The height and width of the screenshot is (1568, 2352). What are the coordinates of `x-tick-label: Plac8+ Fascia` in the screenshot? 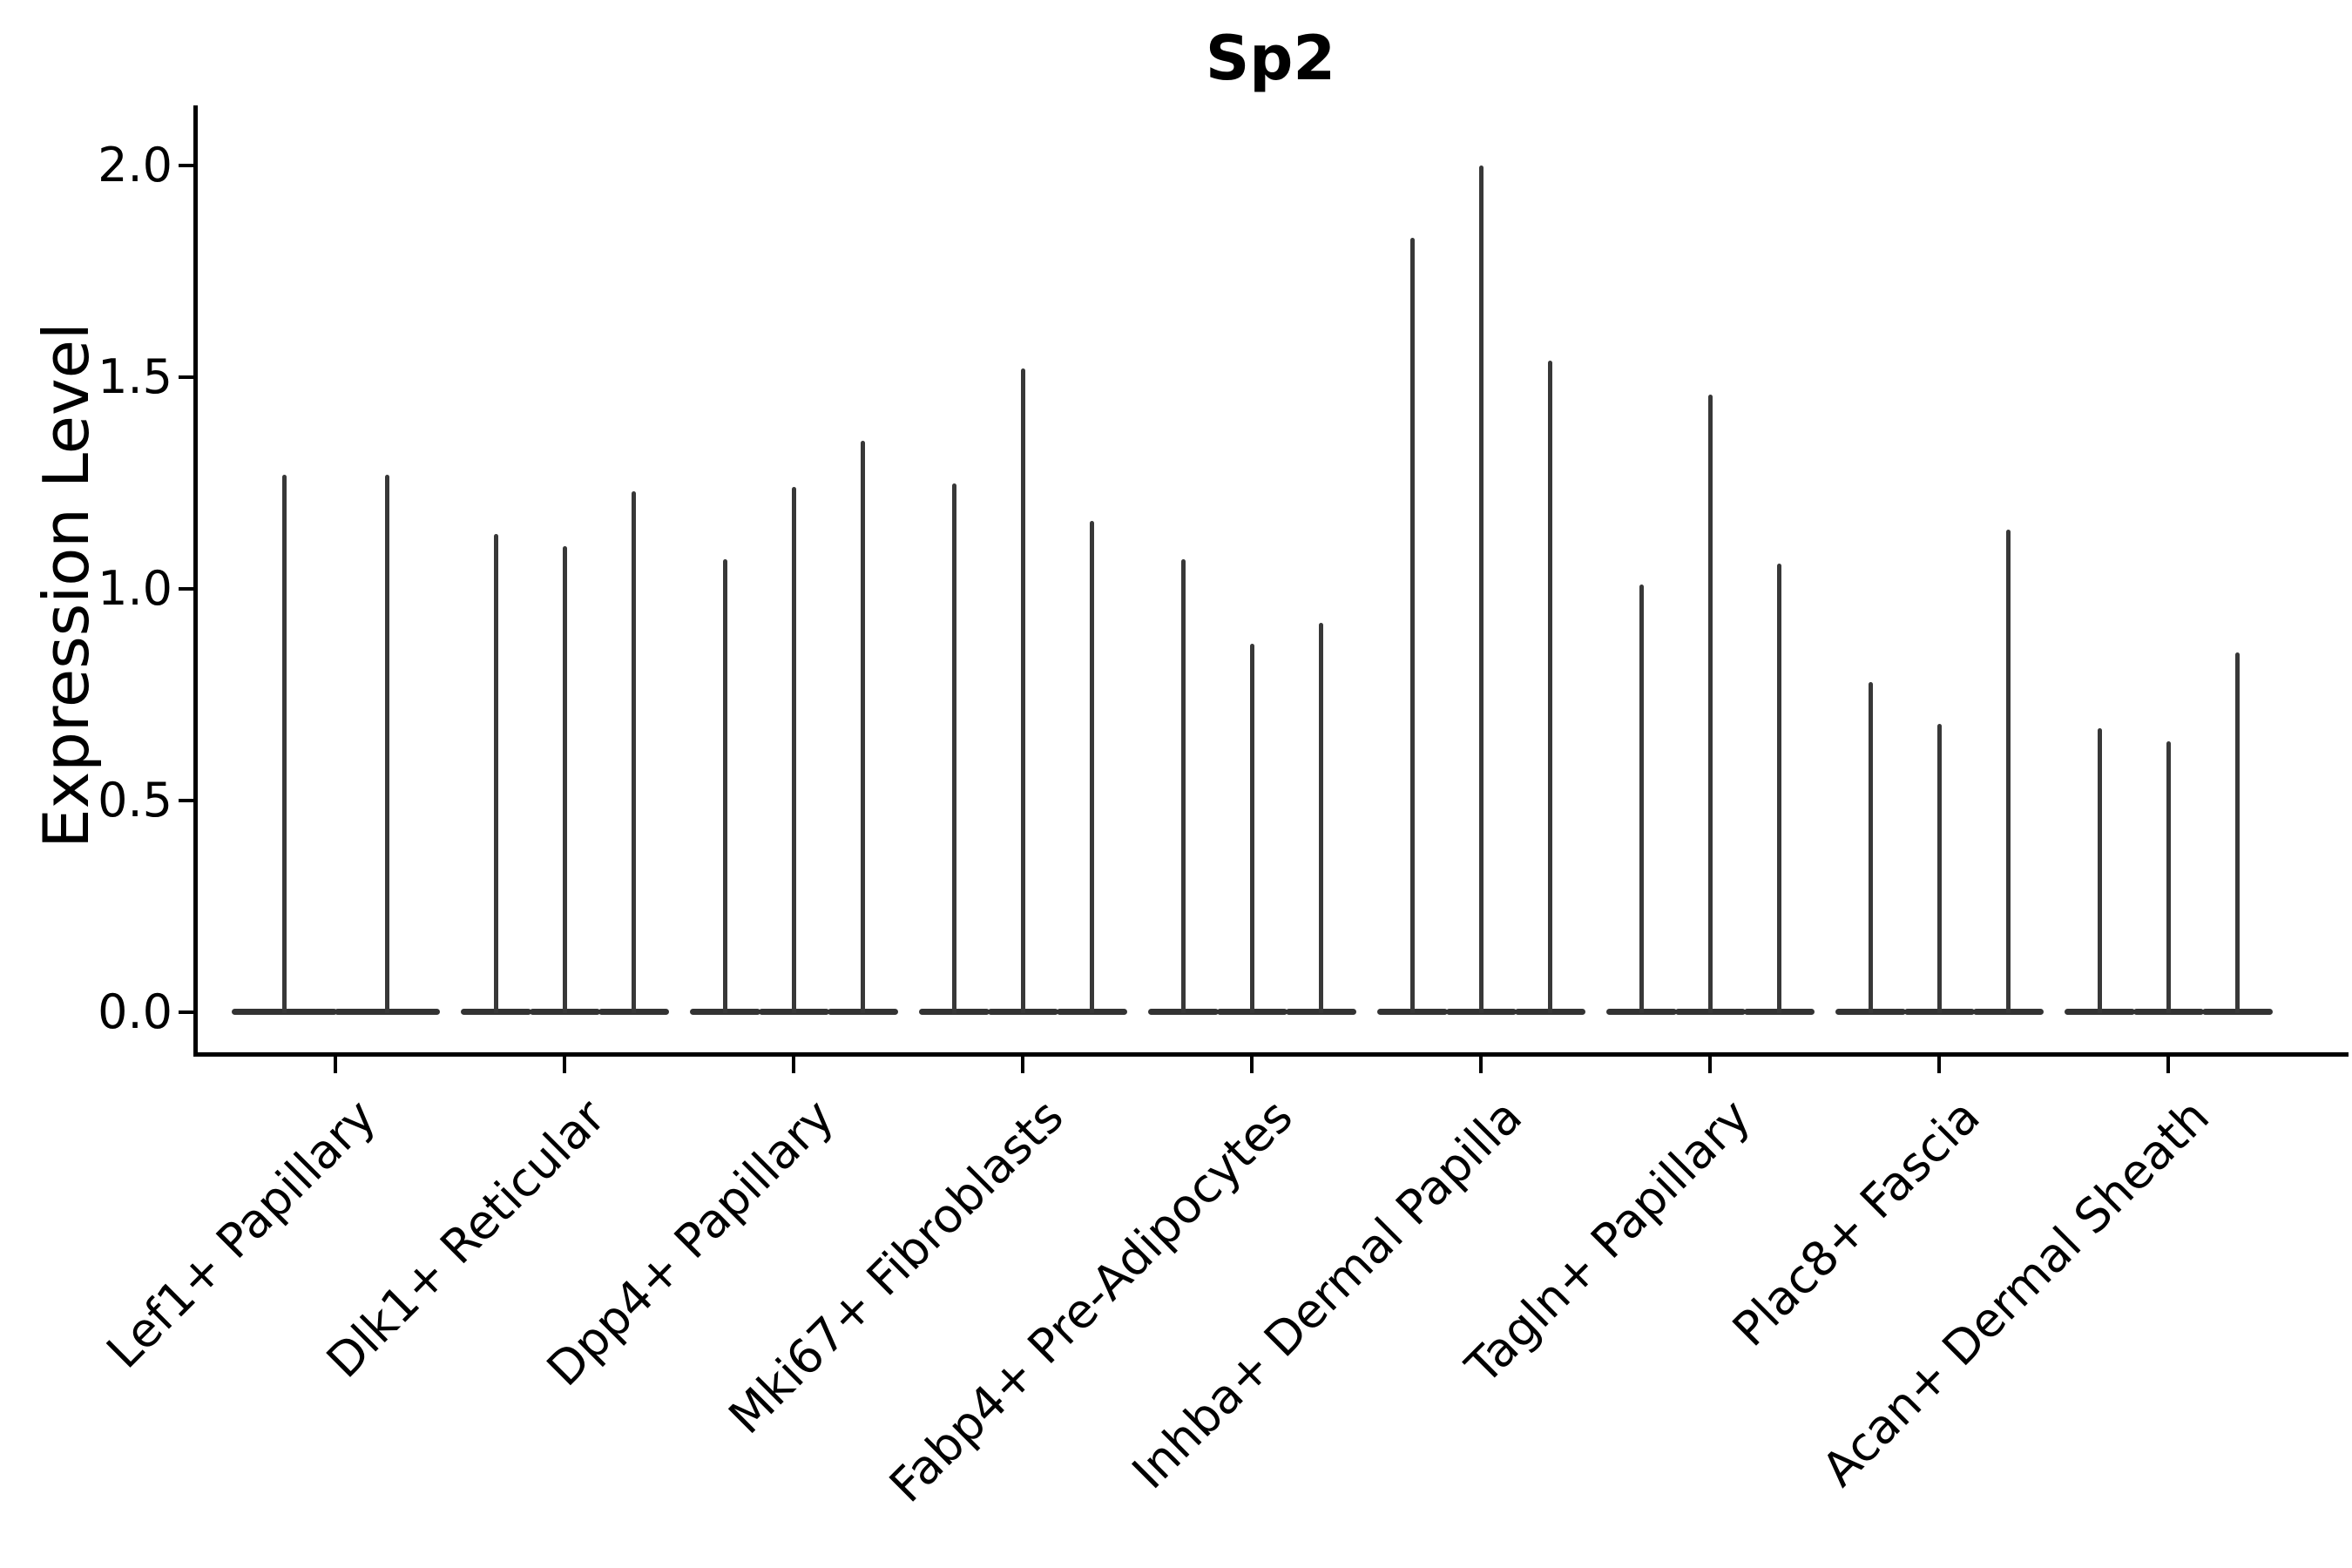 It's located at (1856, 1222).